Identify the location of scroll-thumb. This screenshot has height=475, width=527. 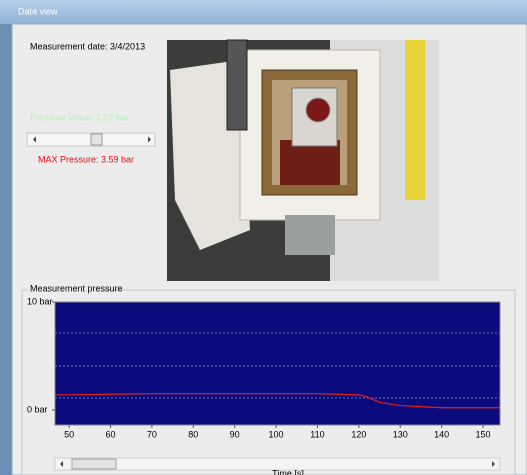
(94, 464).